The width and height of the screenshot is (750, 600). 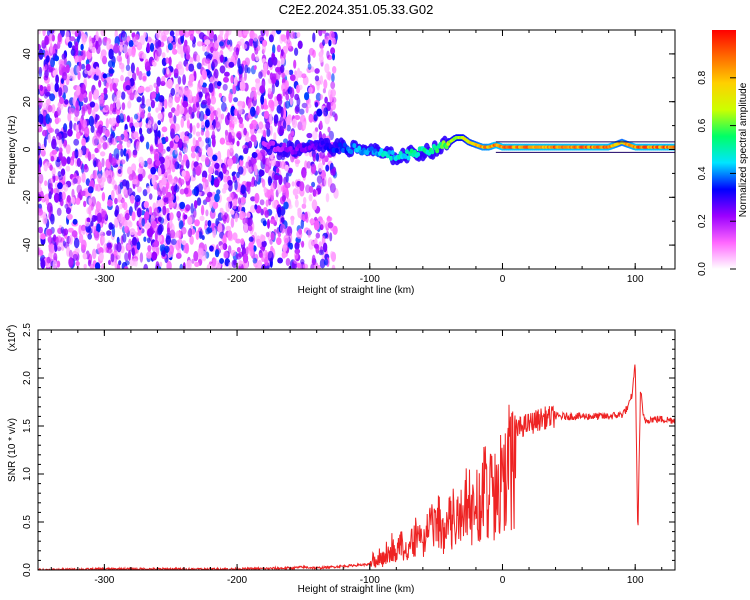 What do you see at coordinates (724, 149) in the screenshot?
I see `colorbar-gradient` at bounding box center [724, 149].